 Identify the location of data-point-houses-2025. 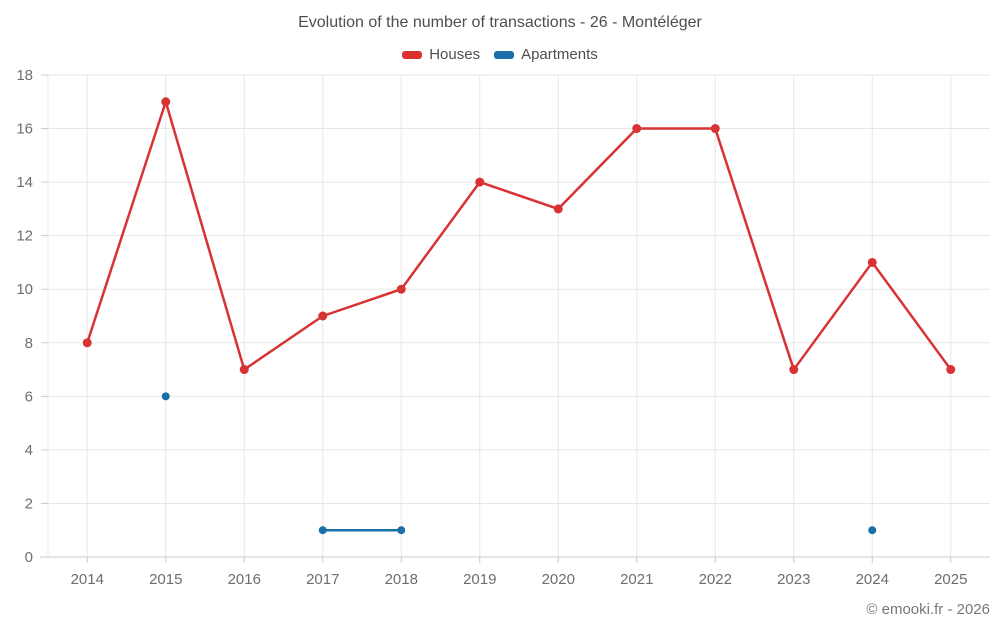
(951, 370).